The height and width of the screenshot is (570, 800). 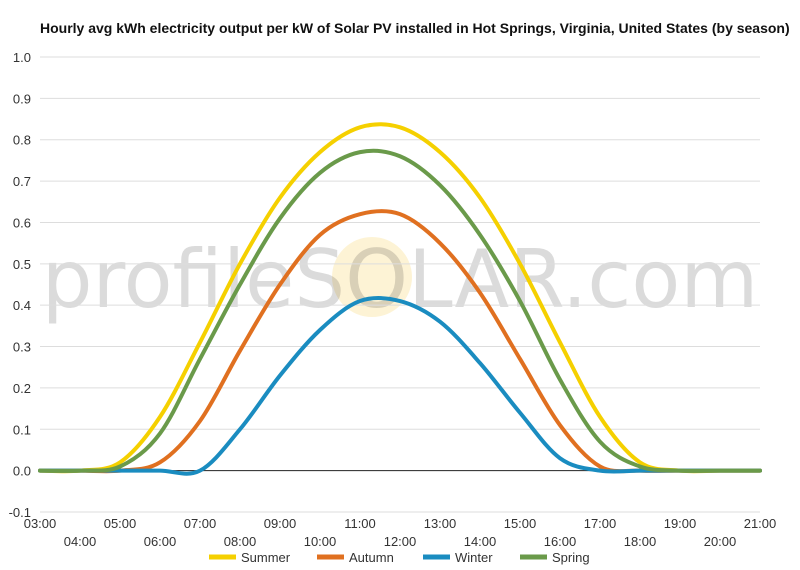 I want to click on x-tick-label: 16:00, so click(x=560, y=541).